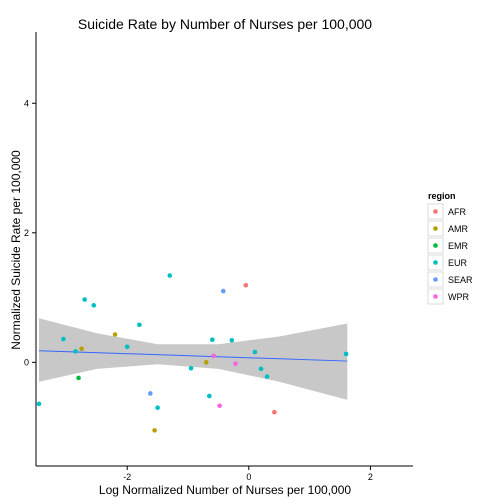  I want to click on x-tick-label: 2, so click(370, 477).